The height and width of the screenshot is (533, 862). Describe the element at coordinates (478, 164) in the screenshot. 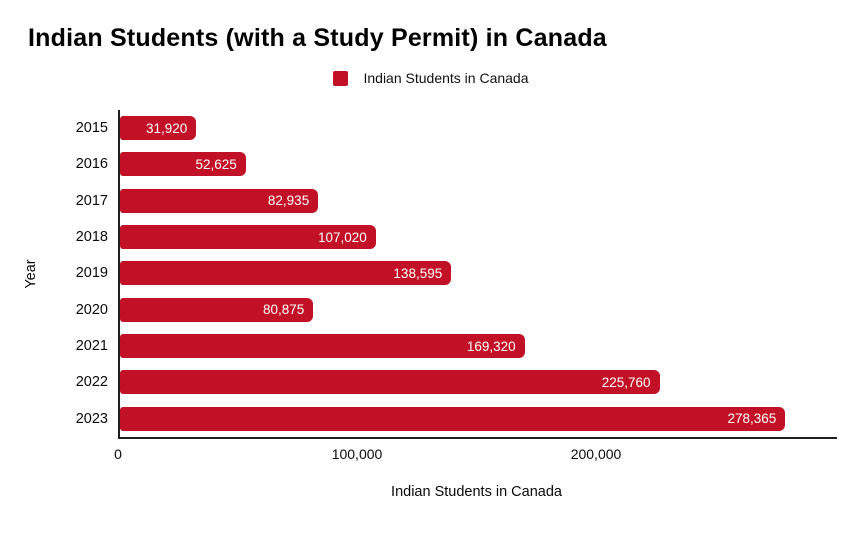

I see `bar-row: 52,625` at that location.